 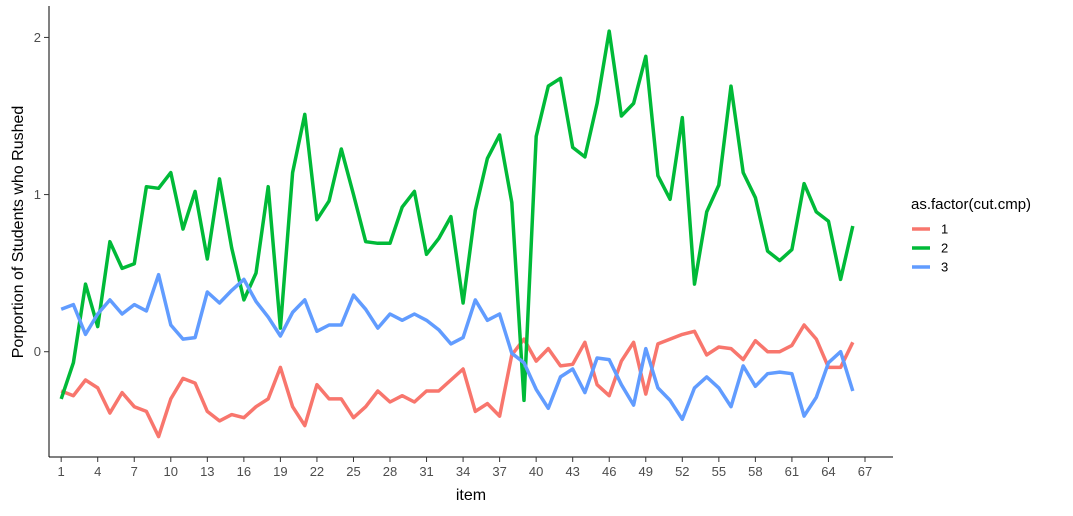 What do you see at coordinates (930, 248) in the screenshot?
I see `legend-items: 1 2 3` at bounding box center [930, 248].